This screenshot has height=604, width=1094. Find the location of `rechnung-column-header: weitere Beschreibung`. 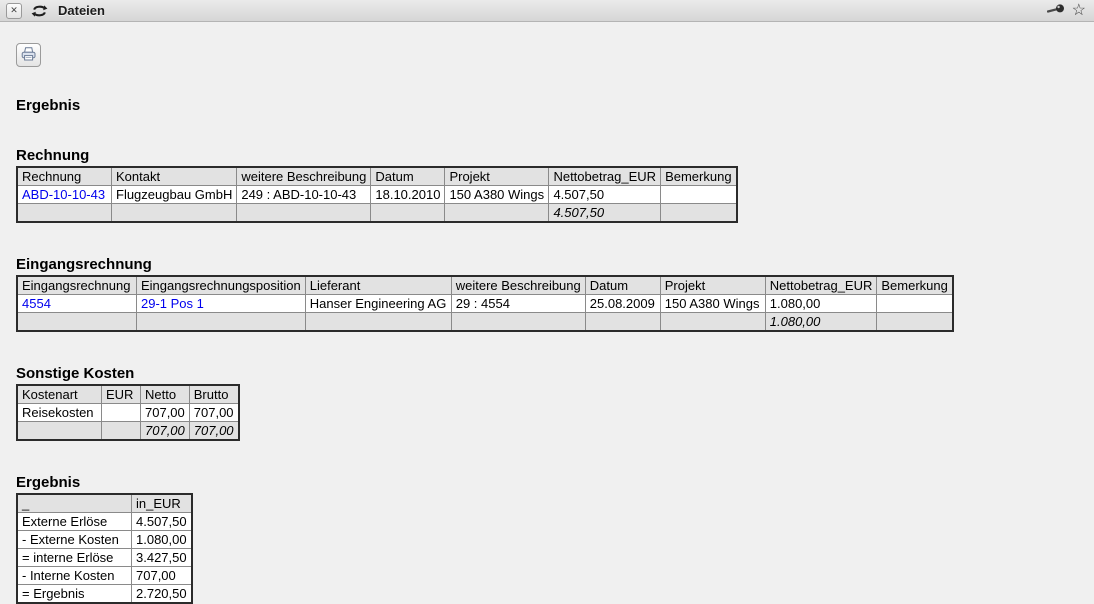

rechnung-column-header: weitere Beschreibung is located at coordinates (304, 176).